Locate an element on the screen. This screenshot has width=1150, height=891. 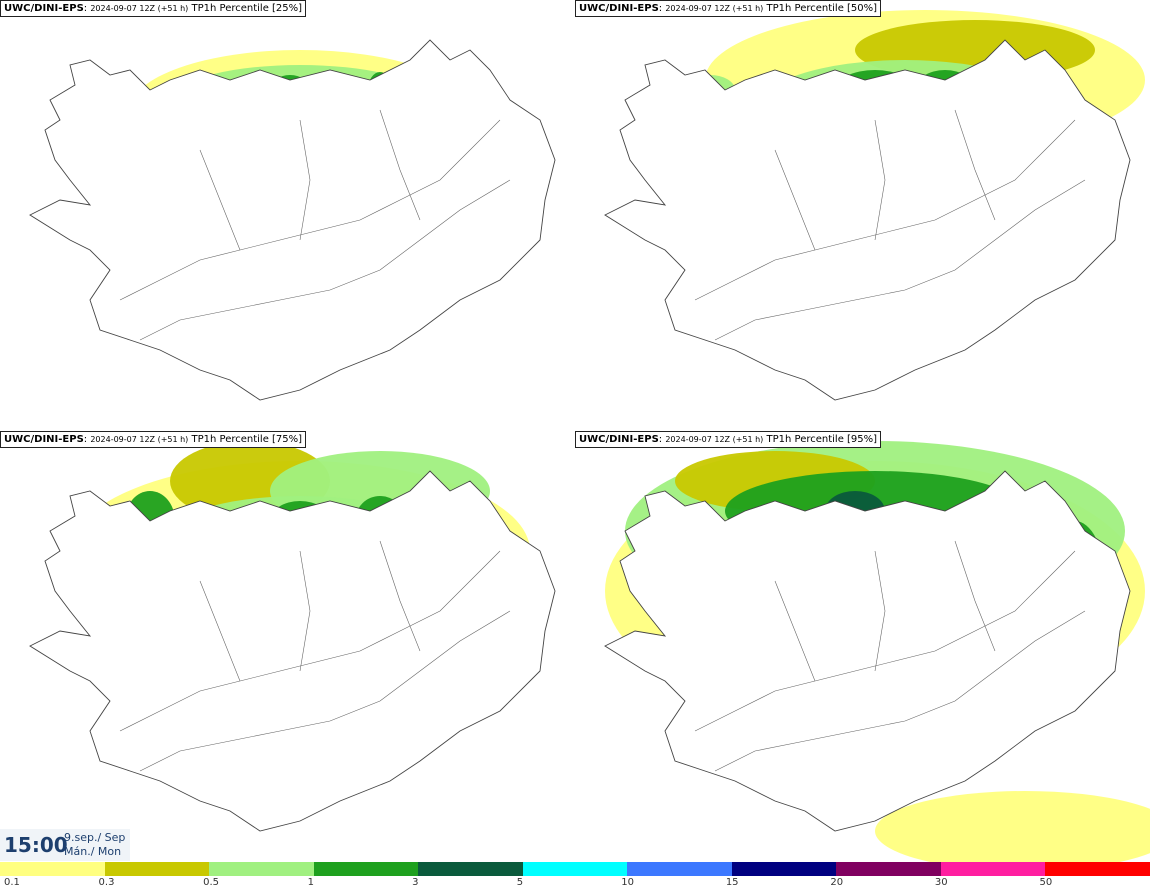
color-legend: 0.1 0.3 0.5 1 3 5 10 15 20 30 50 is located at coordinates (575, 876).